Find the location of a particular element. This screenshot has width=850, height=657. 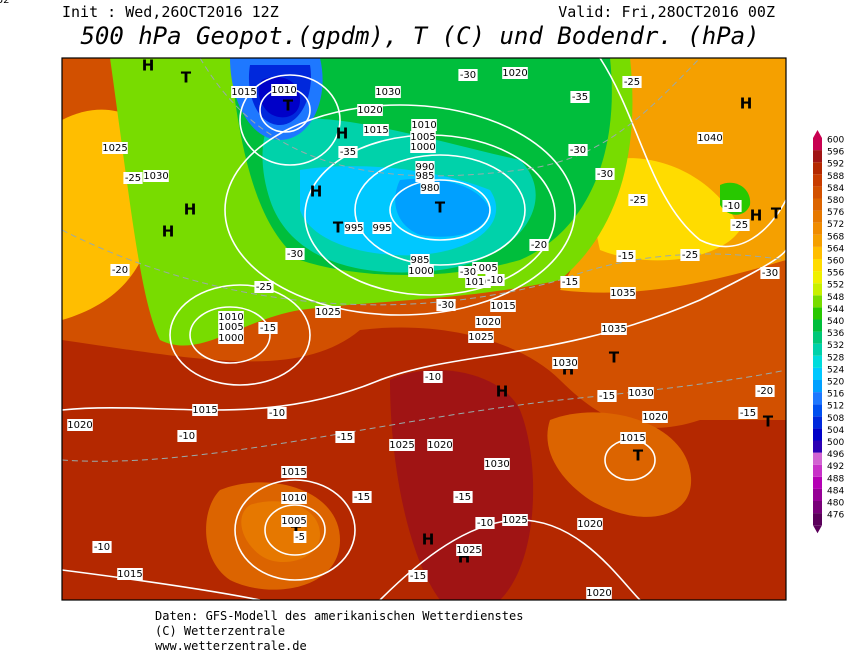

scale-label: 580 is located at coordinates (835, 201).